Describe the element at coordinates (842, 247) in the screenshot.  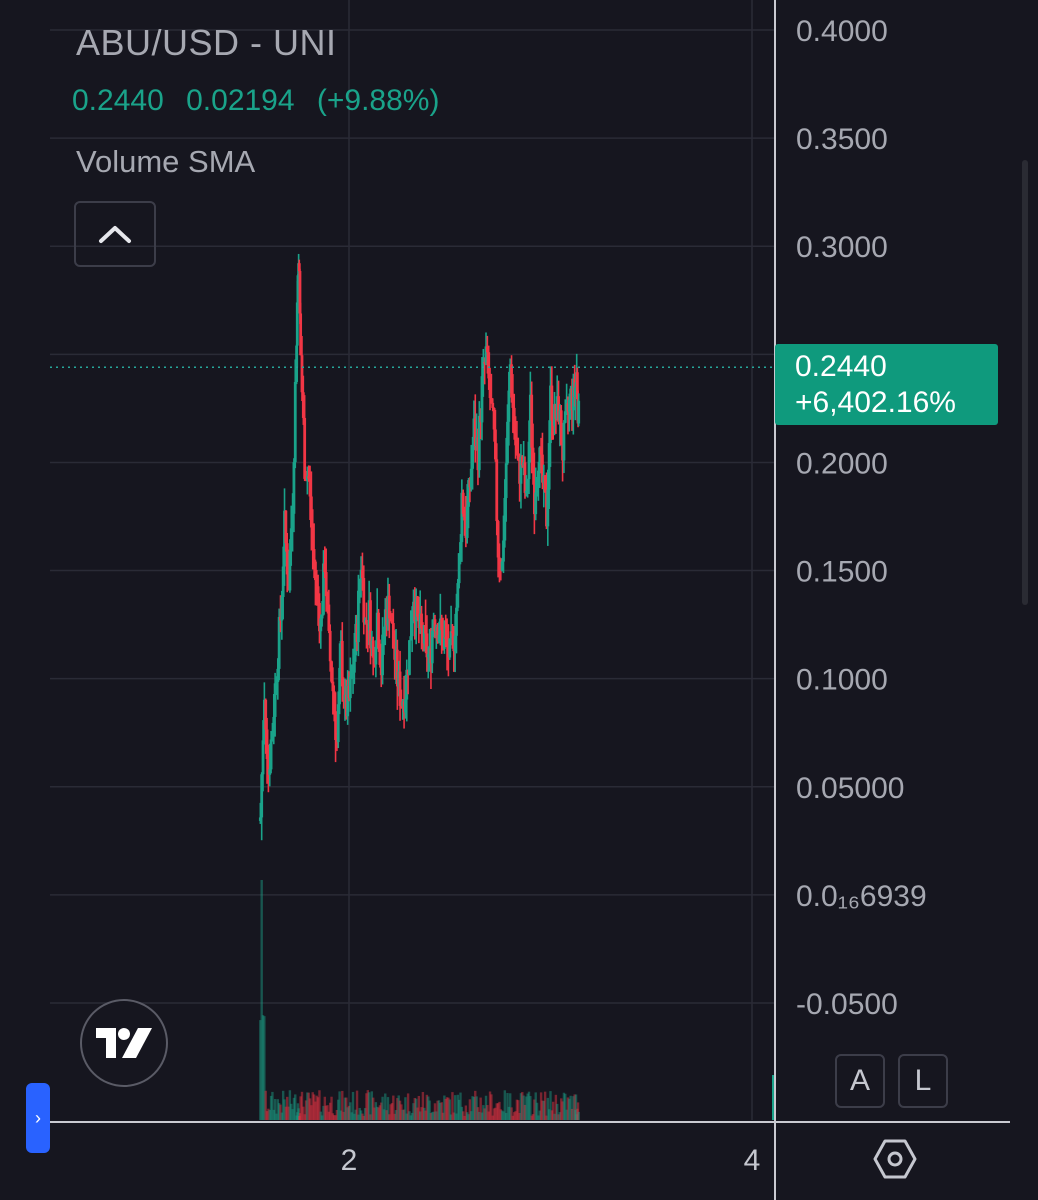
I see `y-tick-label: 0.3000` at that location.